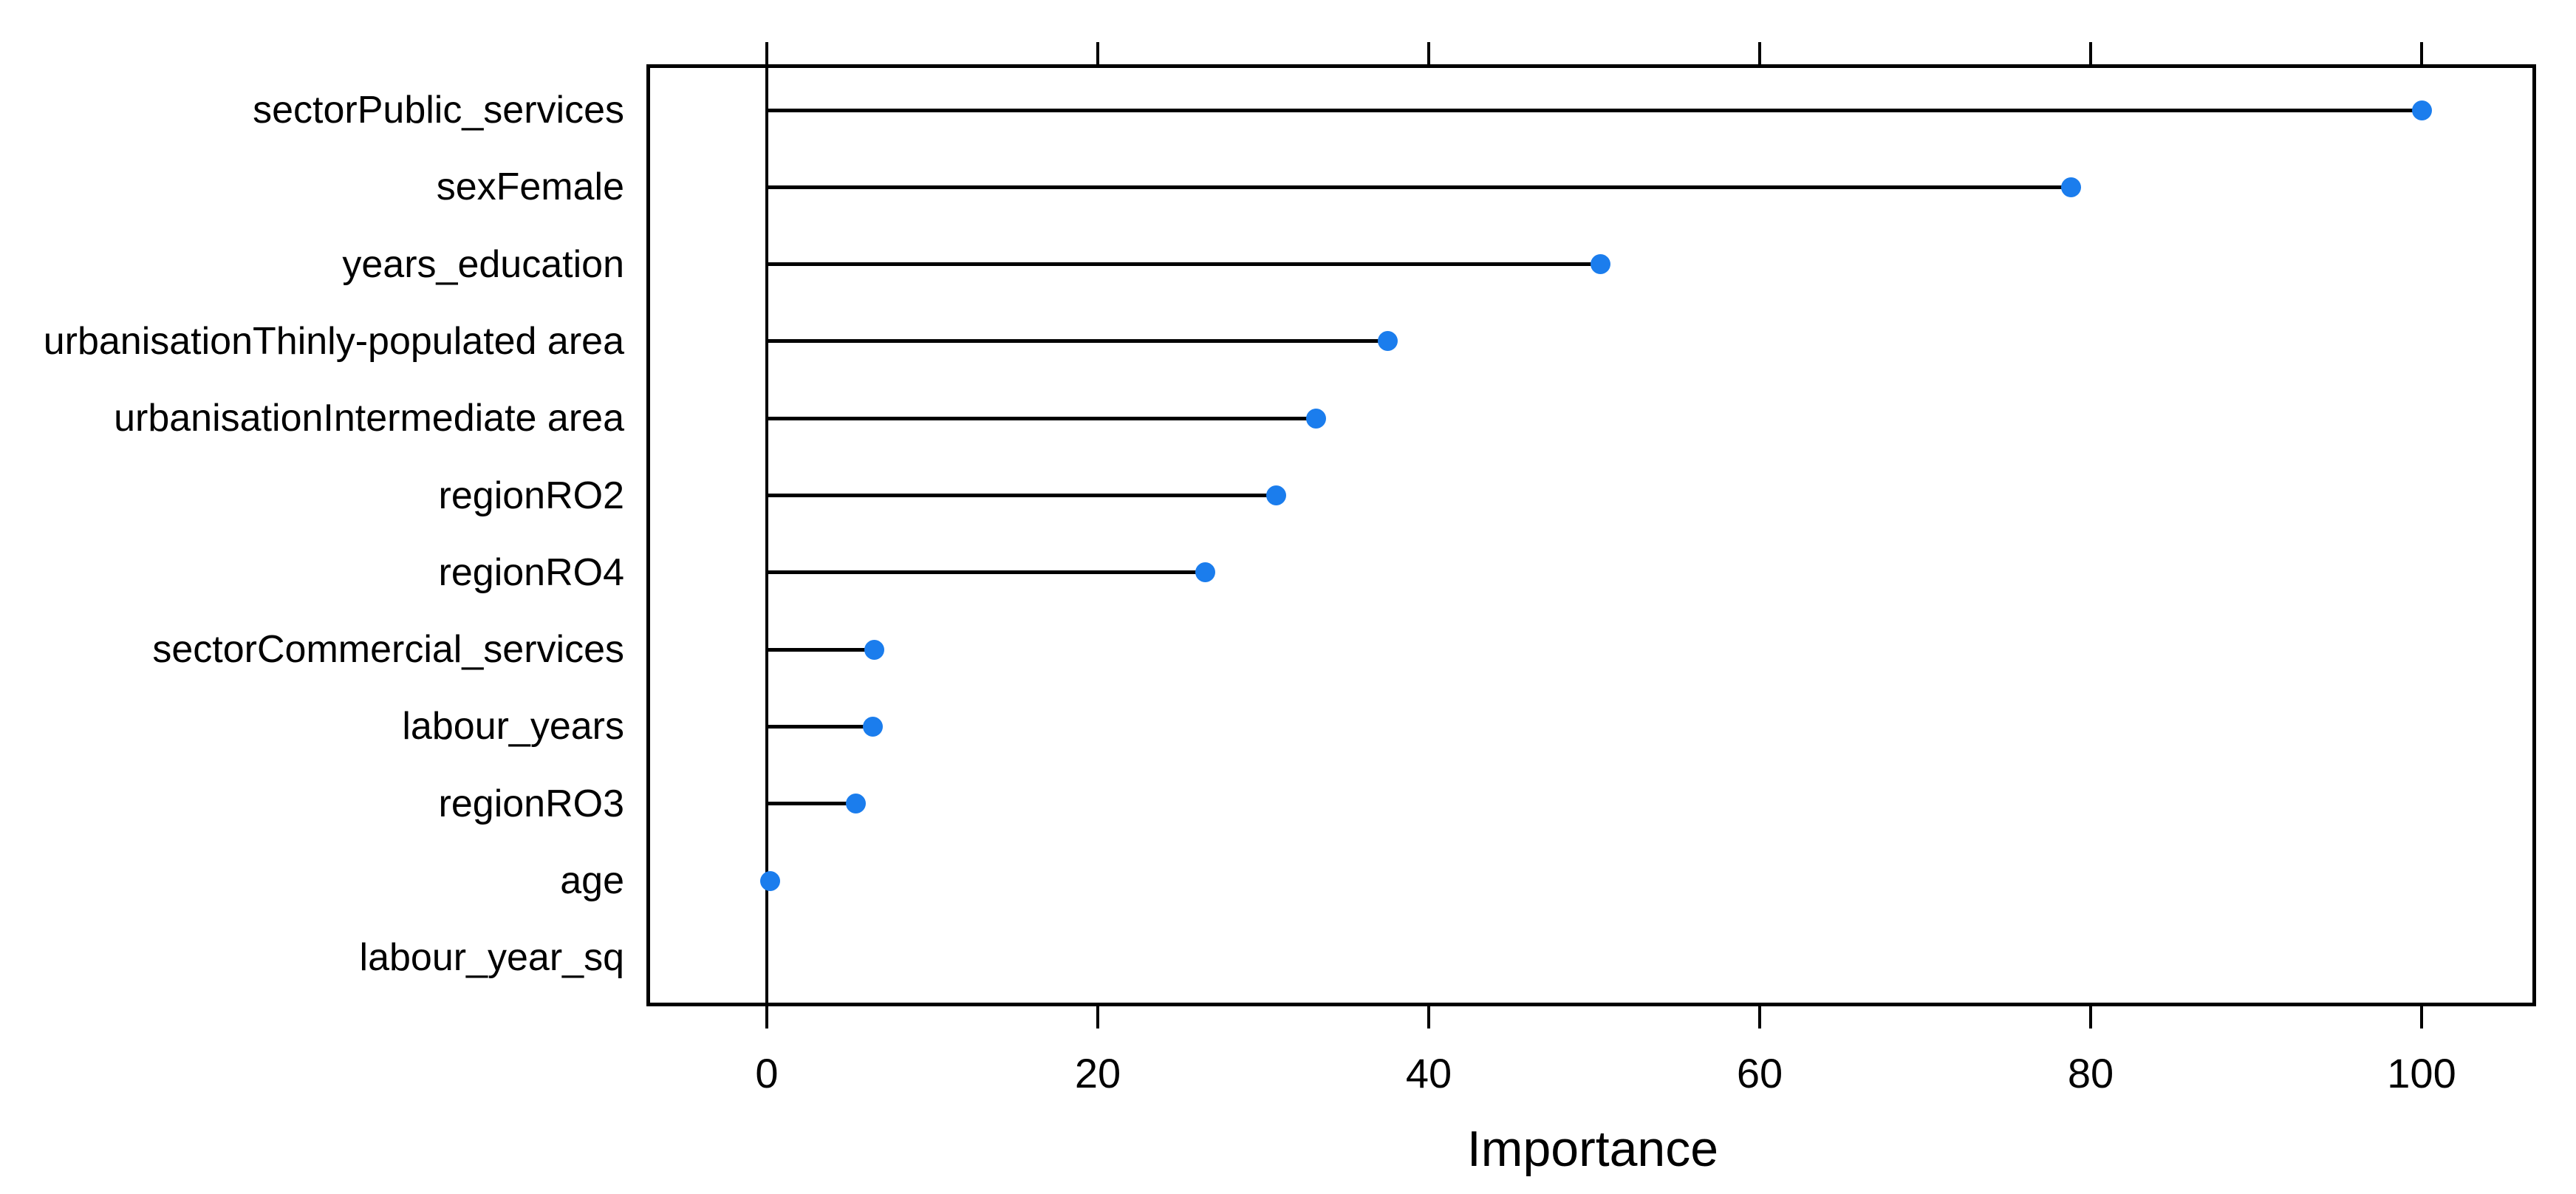 This screenshot has height=1194, width=2576. What do you see at coordinates (531, 495) in the screenshot?
I see `category-label: regionRO2` at bounding box center [531, 495].